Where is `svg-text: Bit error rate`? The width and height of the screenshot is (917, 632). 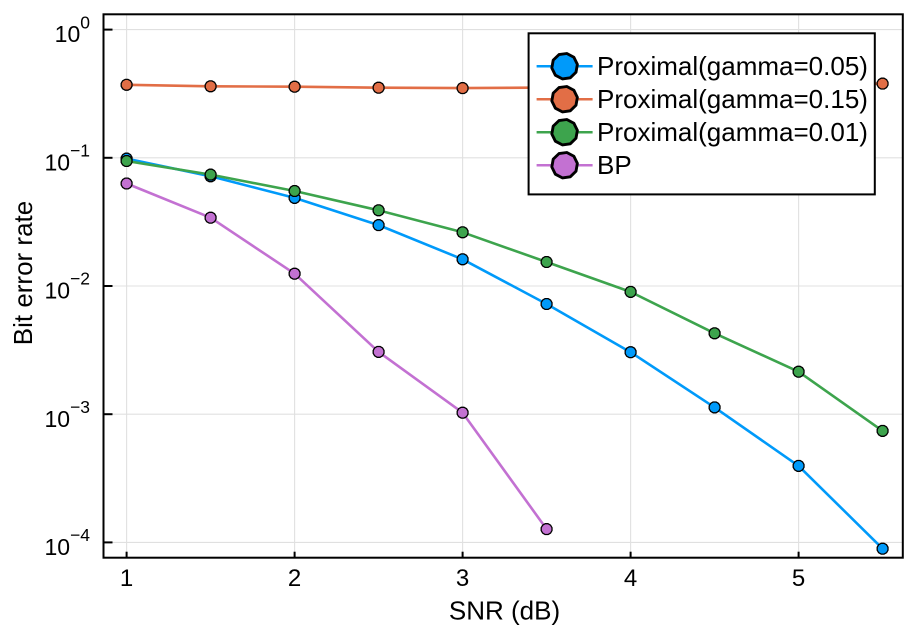
svg-text: Bit error rate is located at coordinates (23, 273).